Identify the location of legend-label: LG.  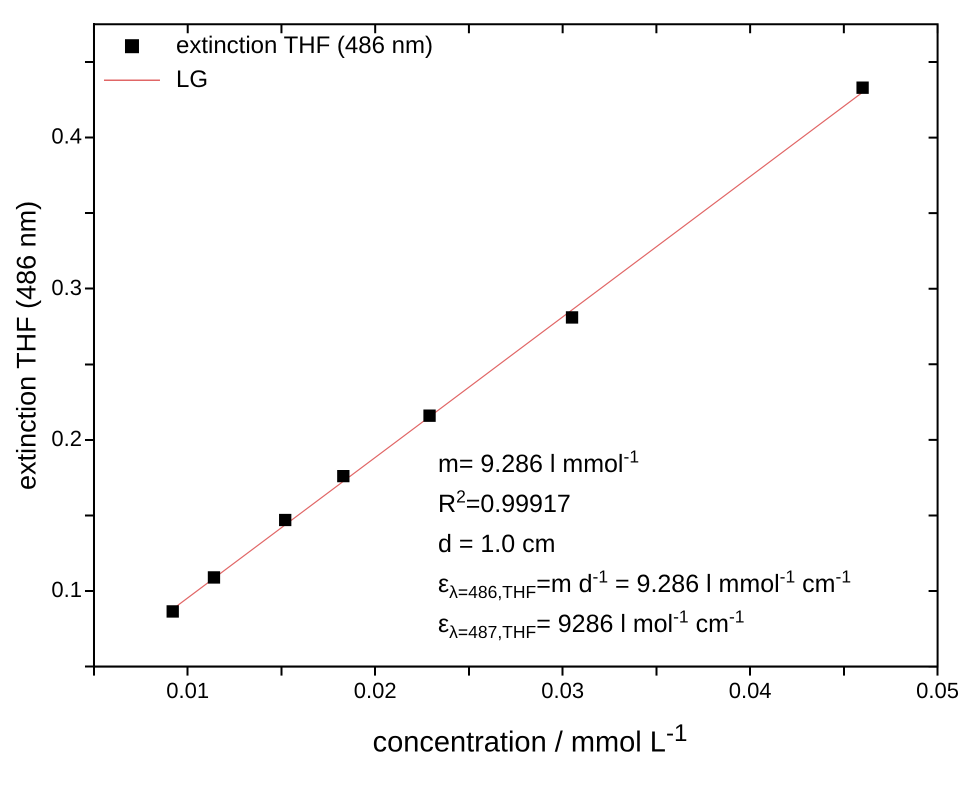
(192, 79).